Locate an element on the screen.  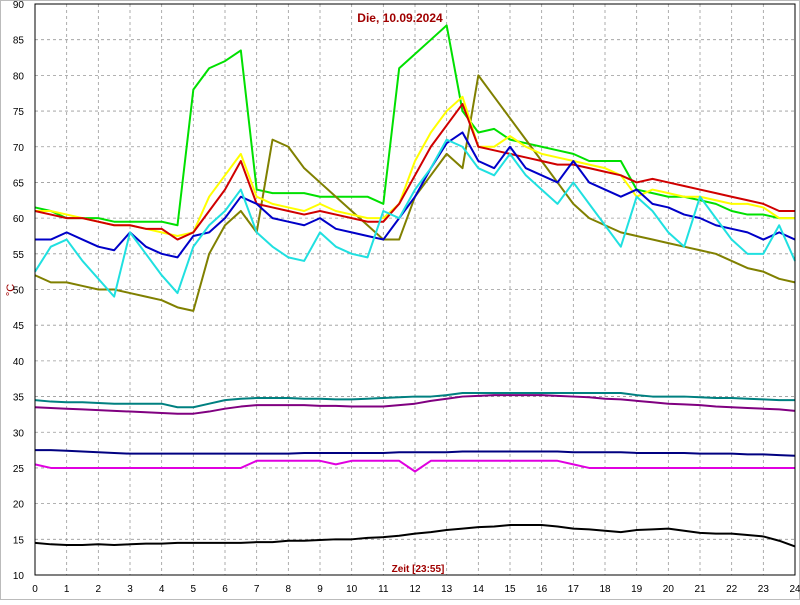
y-tick-label: 50 is located at coordinates (19, 291).